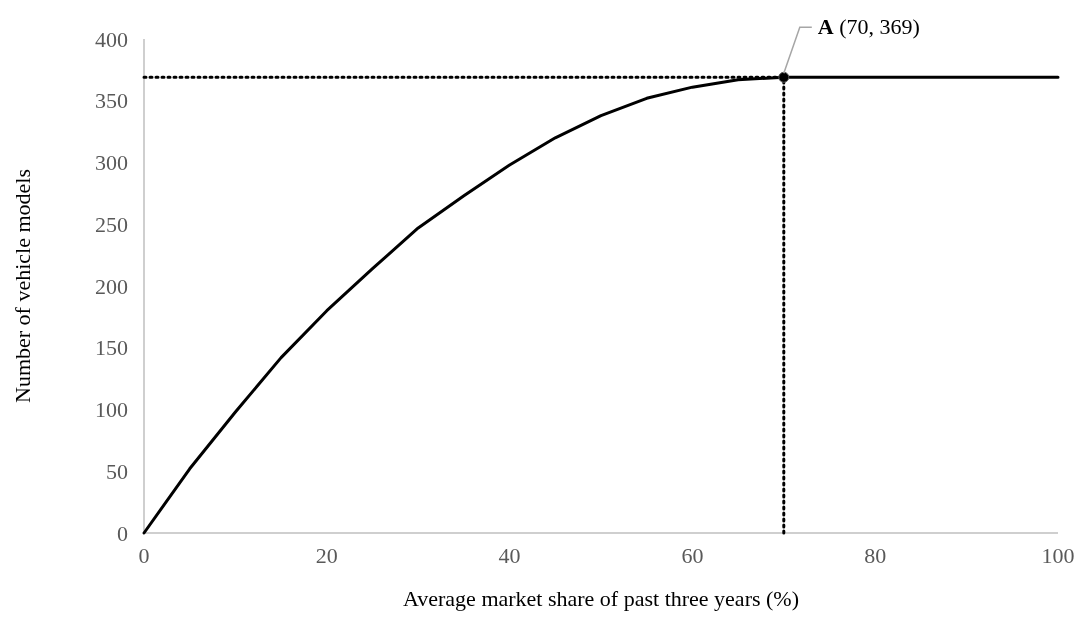  What do you see at coordinates (509, 555) in the screenshot?
I see `x-tick-label: 40` at bounding box center [509, 555].